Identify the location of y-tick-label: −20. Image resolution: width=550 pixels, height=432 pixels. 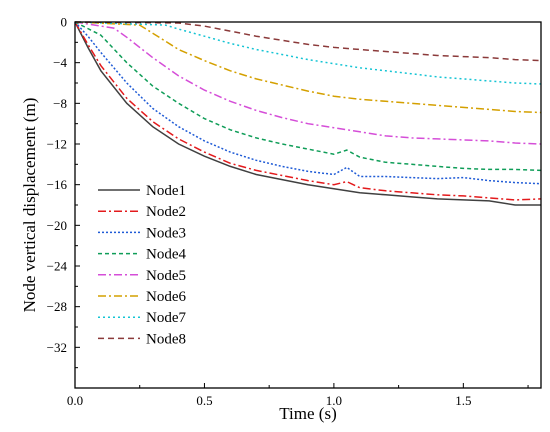
(57, 225).